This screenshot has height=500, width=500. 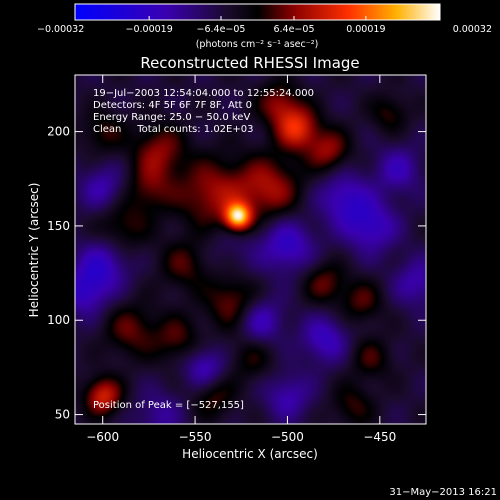 I want to click on y-tick-label: 100, so click(x=58, y=320).